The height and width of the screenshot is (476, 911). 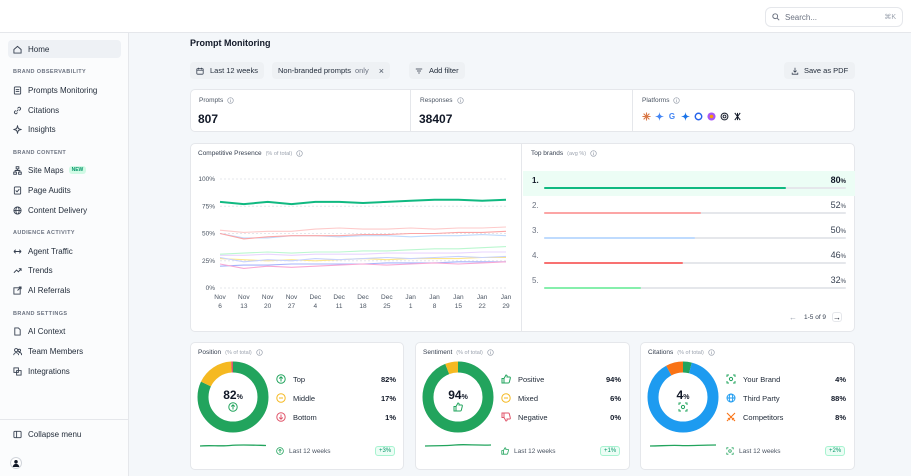 I want to click on x-tick-label: Jan 22, so click(x=482, y=302).